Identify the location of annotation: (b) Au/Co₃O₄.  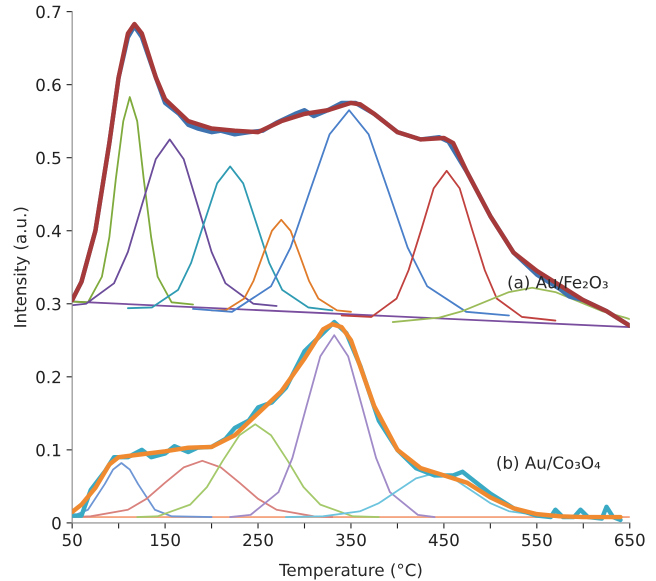
(548, 463).